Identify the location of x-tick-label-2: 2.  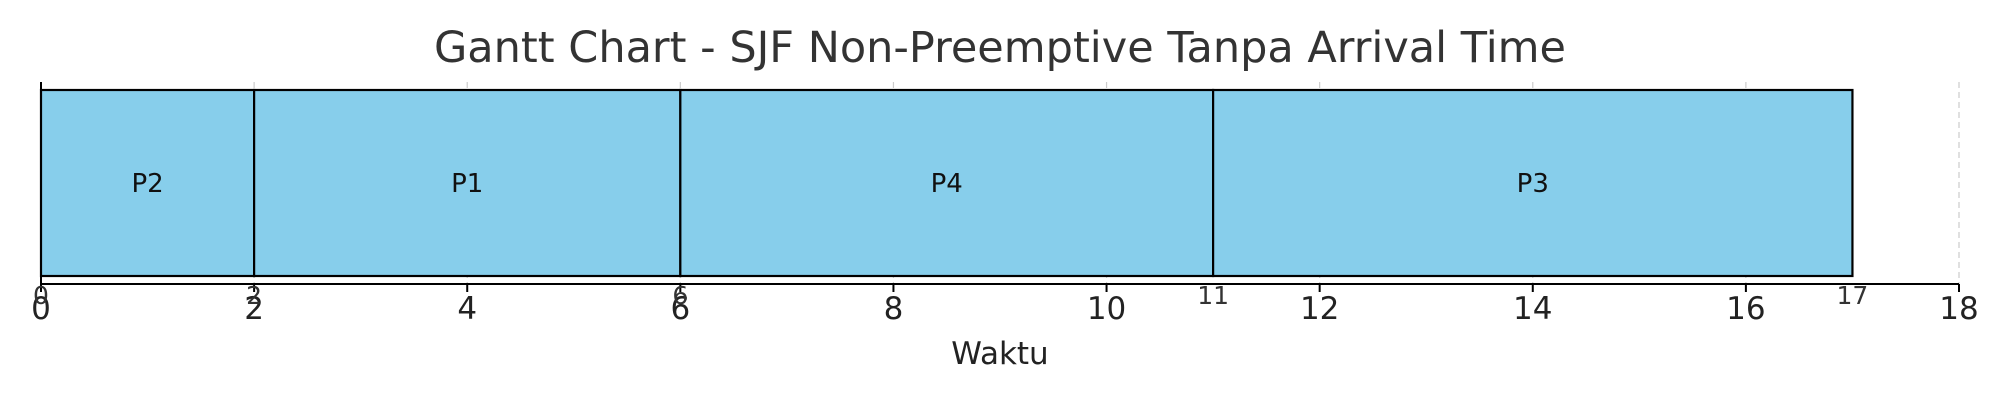
(254, 309).